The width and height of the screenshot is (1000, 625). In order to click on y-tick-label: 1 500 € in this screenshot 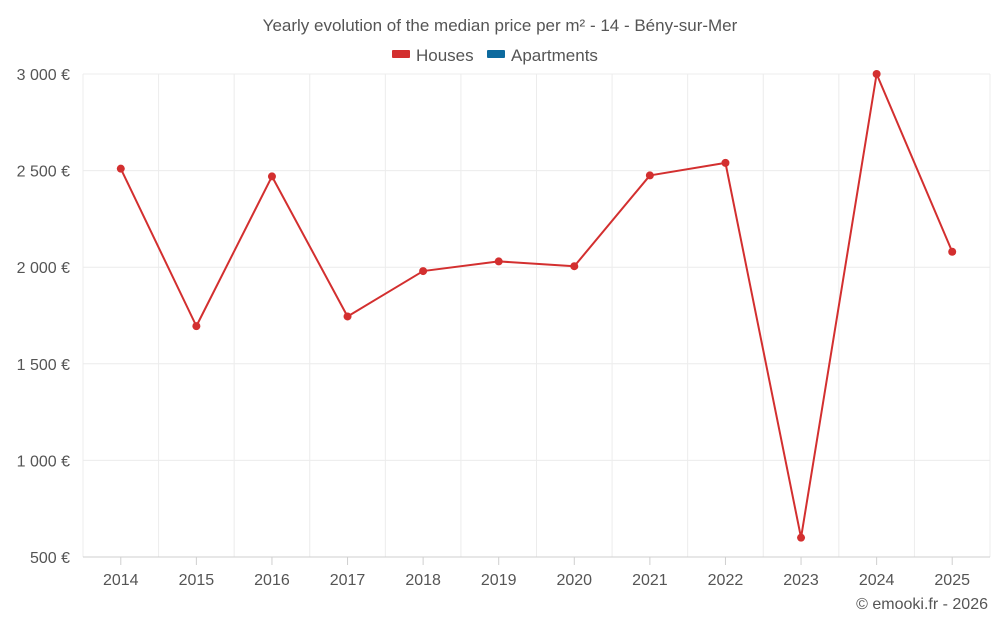, I will do `click(43, 365)`.